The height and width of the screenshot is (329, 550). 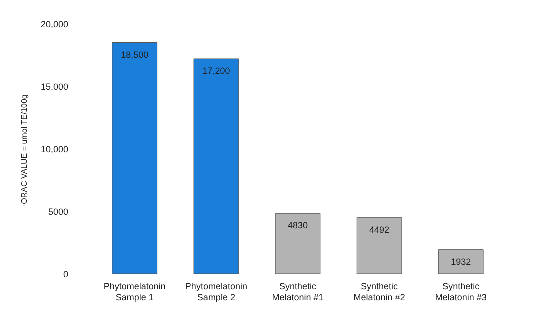 What do you see at coordinates (135, 55) in the screenshot?
I see `data-label: 18,500` at bounding box center [135, 55].